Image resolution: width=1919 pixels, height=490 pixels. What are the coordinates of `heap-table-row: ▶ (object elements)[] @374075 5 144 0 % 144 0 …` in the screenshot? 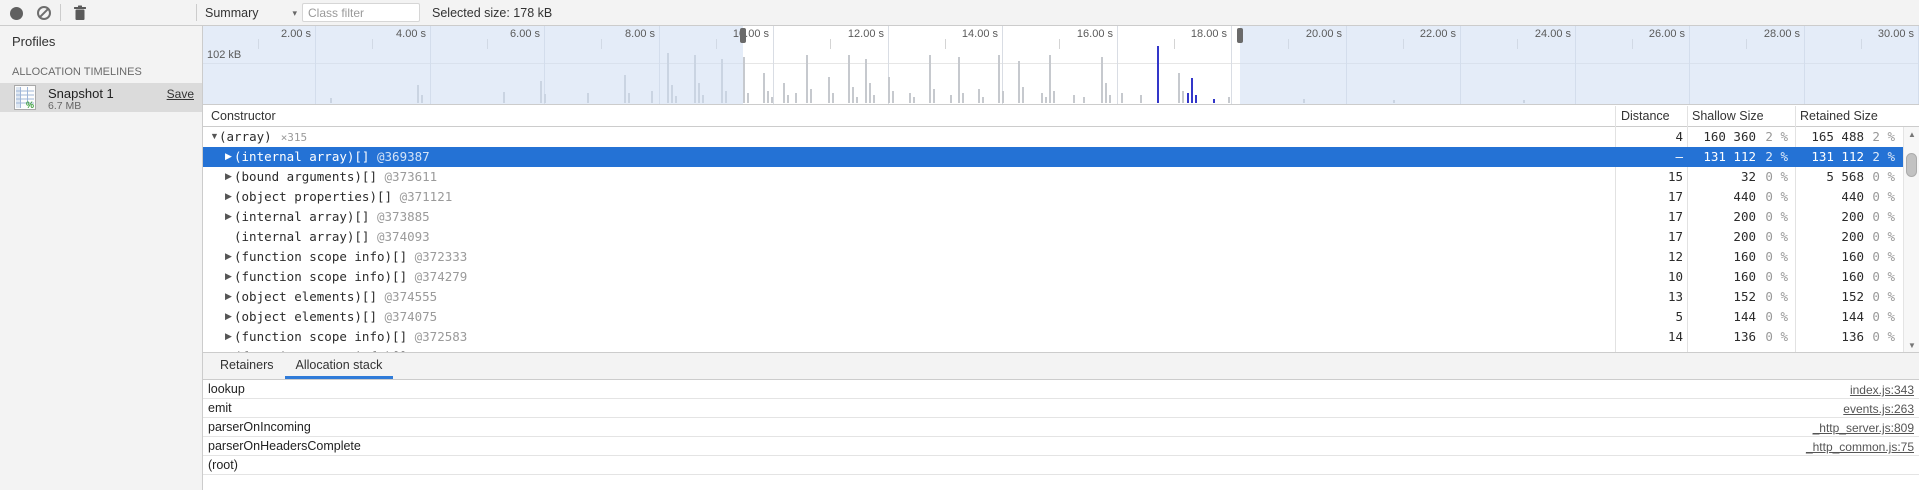 It's located at (1053, 317).